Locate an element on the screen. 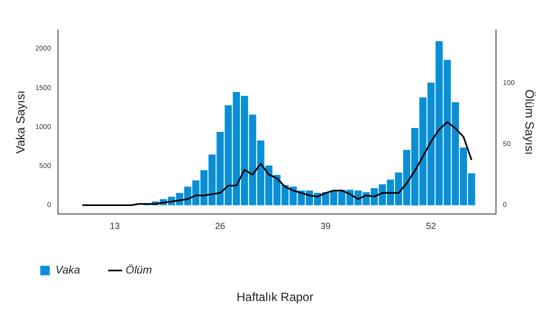 The width and height of the screenshot is (550, 332). legend-label: Vaka is located at coordinates (68, 270).